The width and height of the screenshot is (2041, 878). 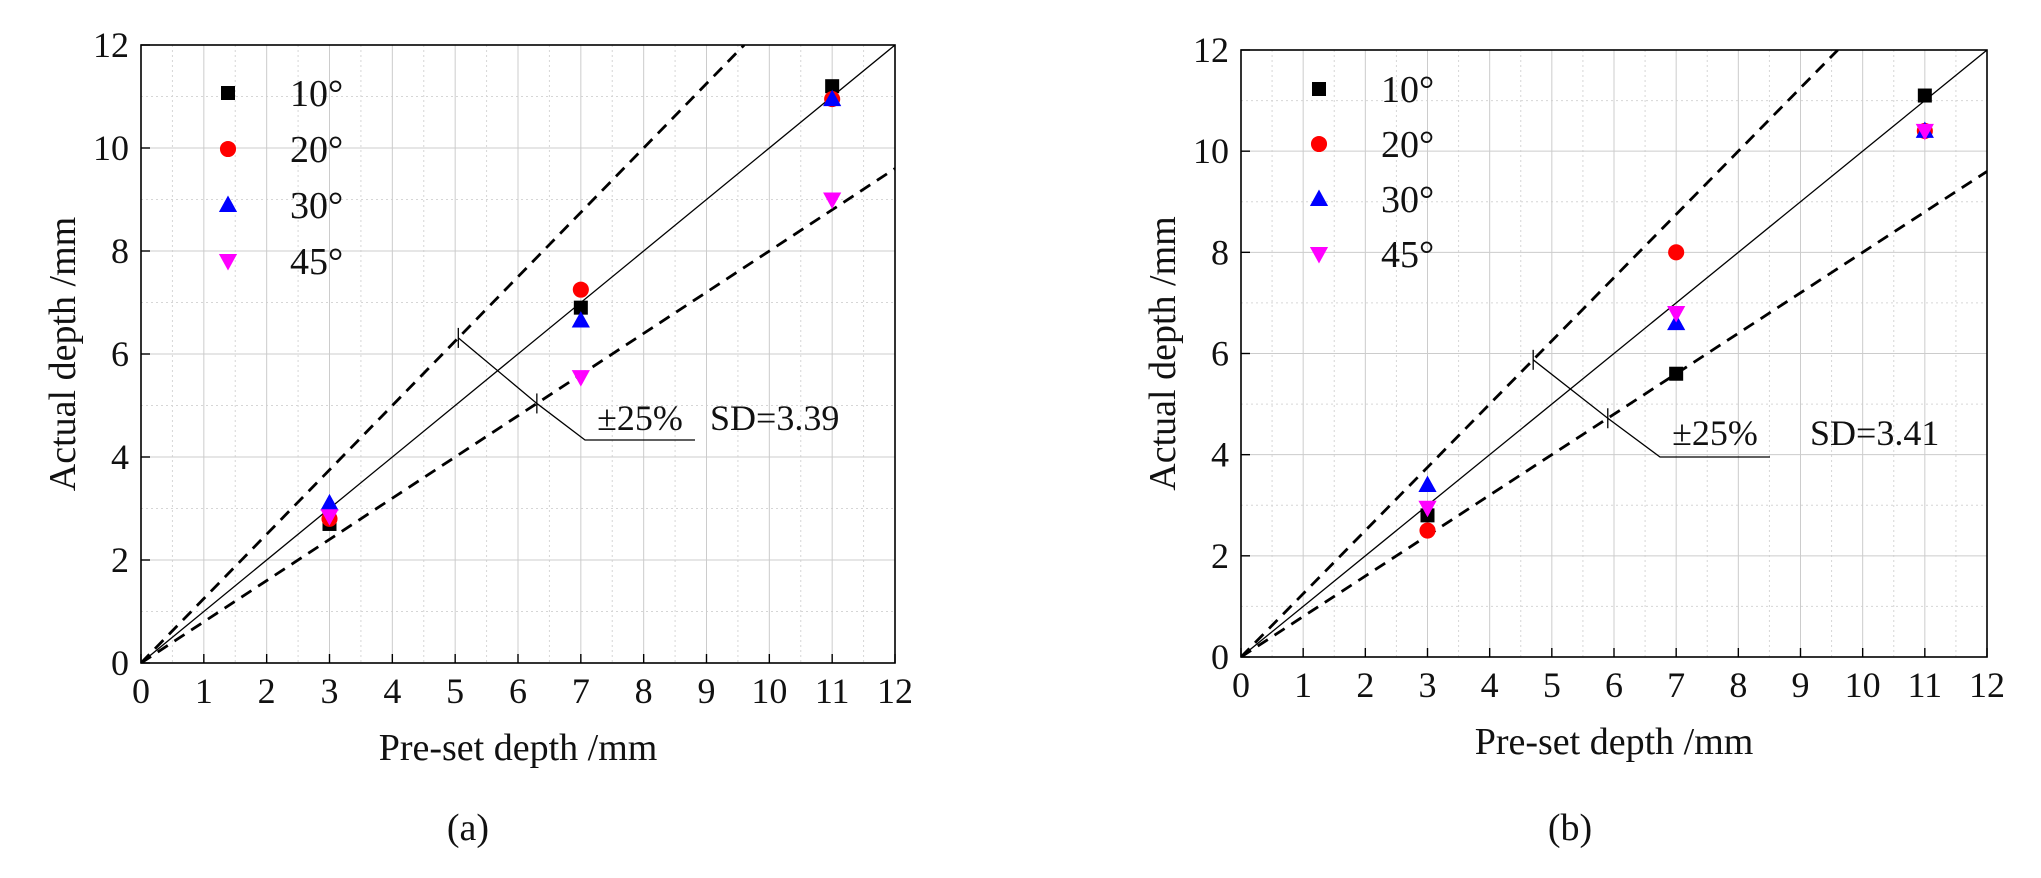 What do you see at coordinates (1570, 828) in the screenshot?
I see `panel-caption: (b)` at bounding box center [1570, 828].